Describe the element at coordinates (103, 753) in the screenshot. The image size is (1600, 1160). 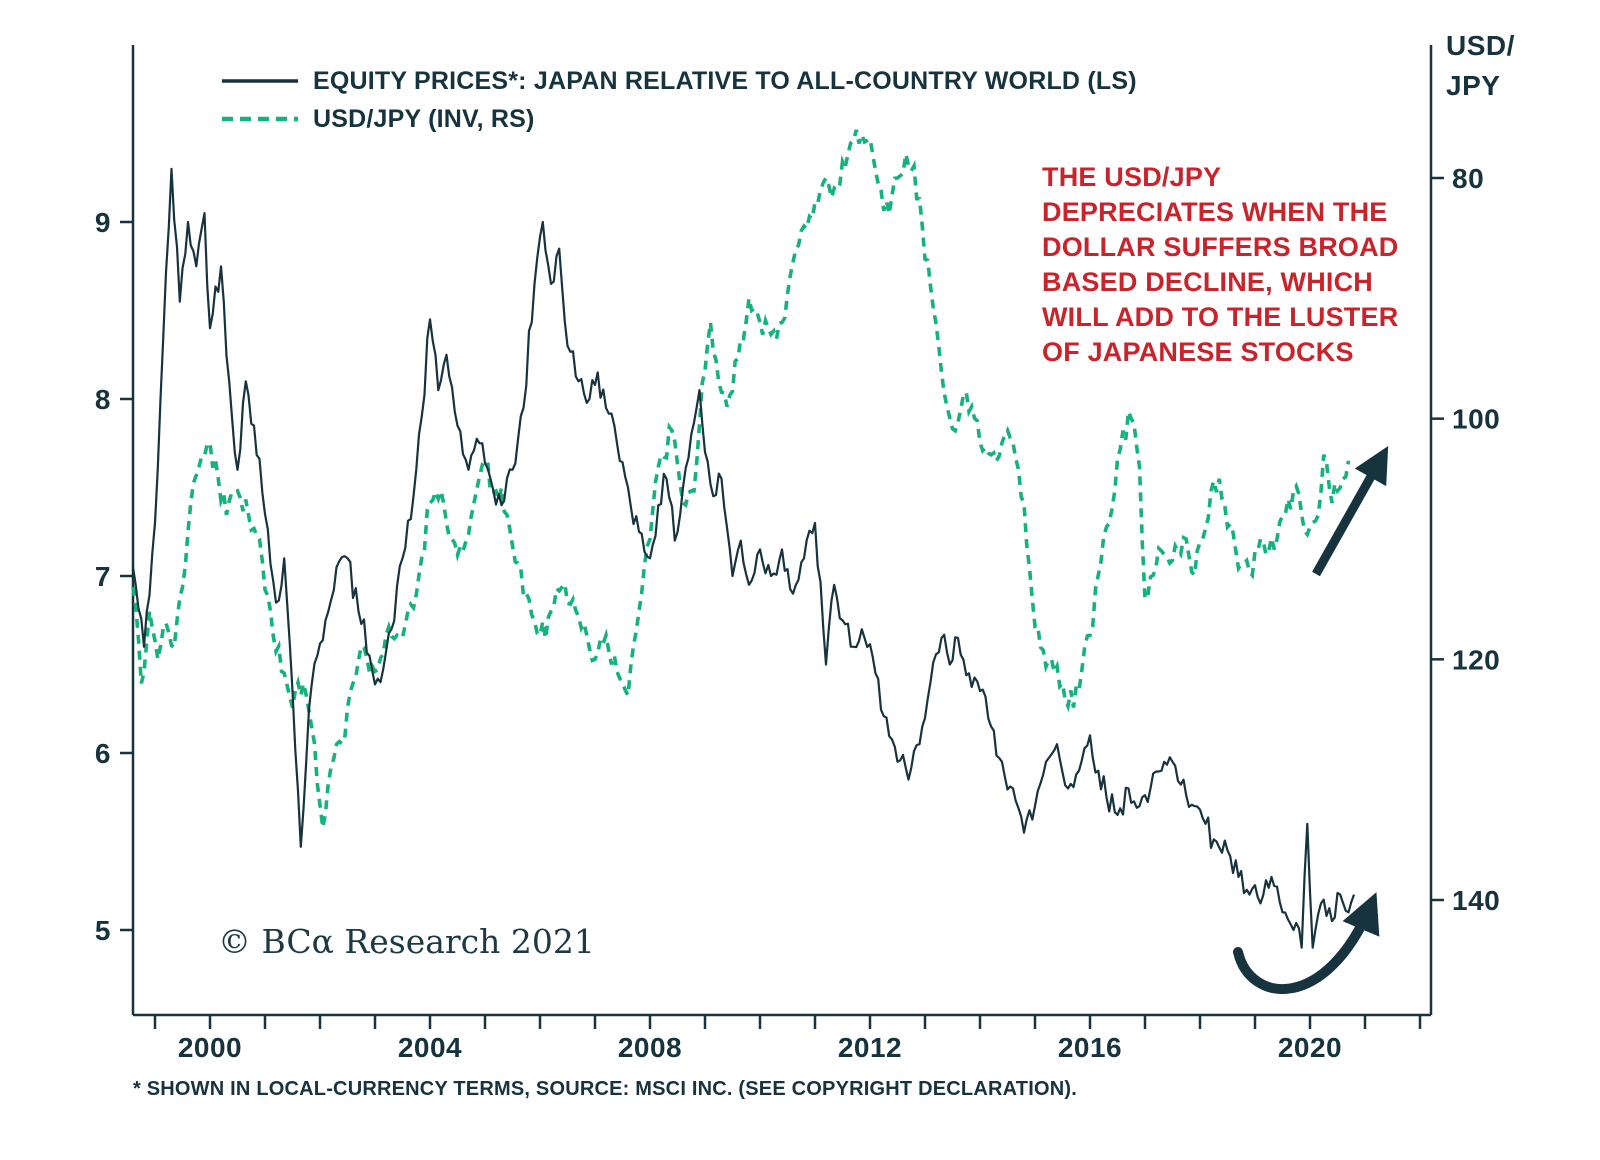
I see `left-tick-label: 6` at that location.